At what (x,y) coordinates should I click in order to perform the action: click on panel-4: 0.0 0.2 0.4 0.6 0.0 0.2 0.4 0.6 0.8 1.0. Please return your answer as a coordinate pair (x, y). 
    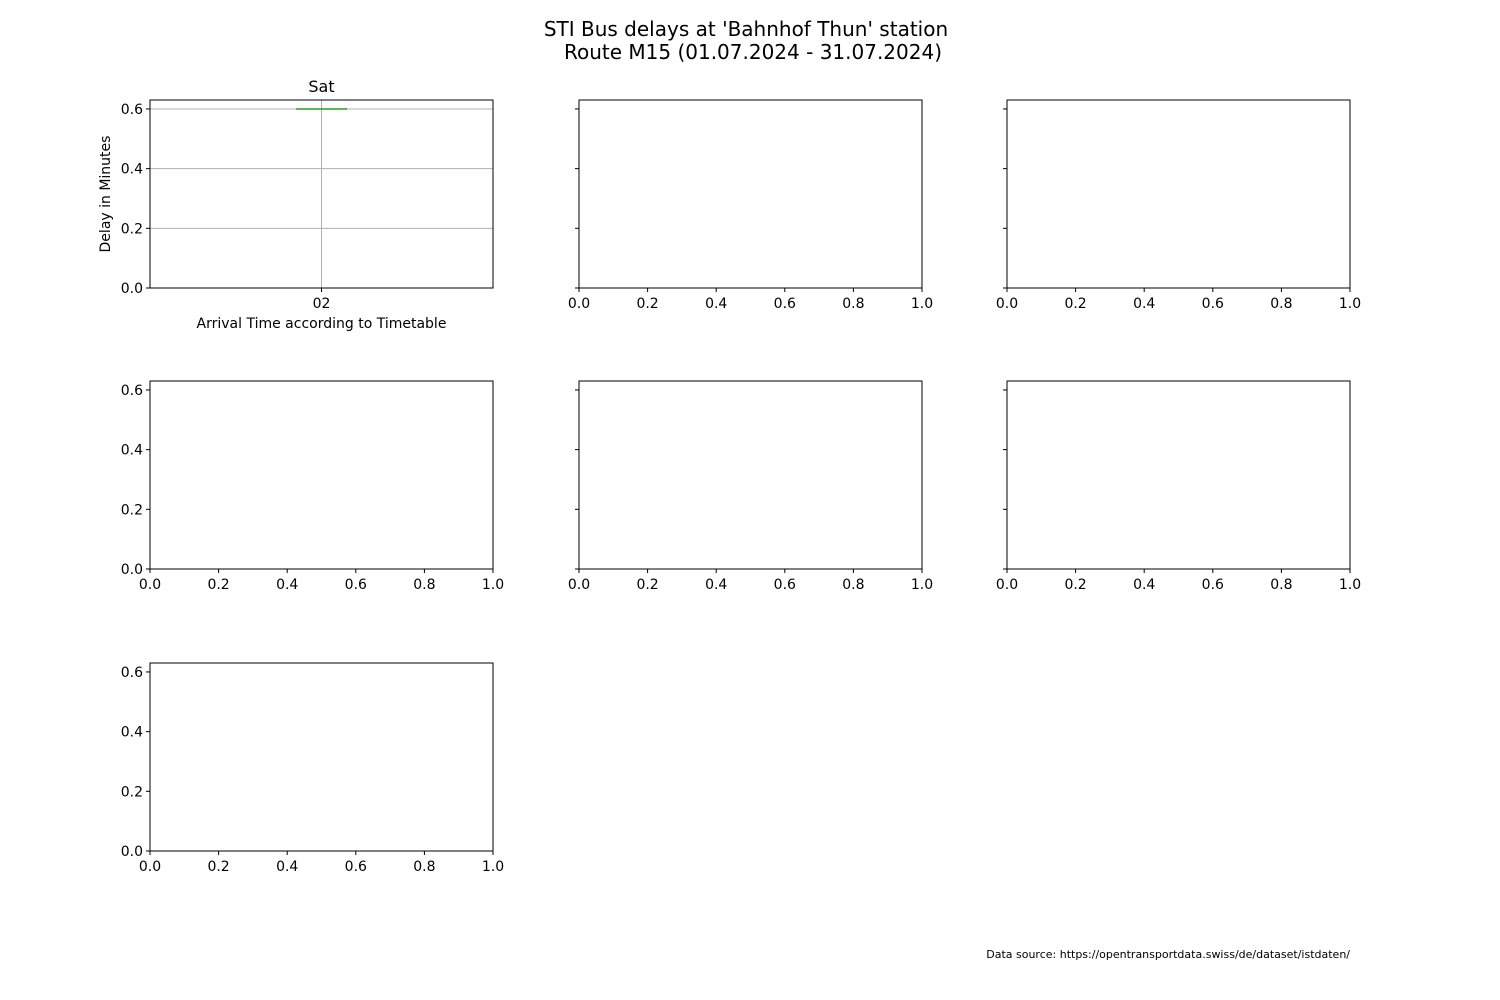
    Looking at the image, I should click on (312, 486).